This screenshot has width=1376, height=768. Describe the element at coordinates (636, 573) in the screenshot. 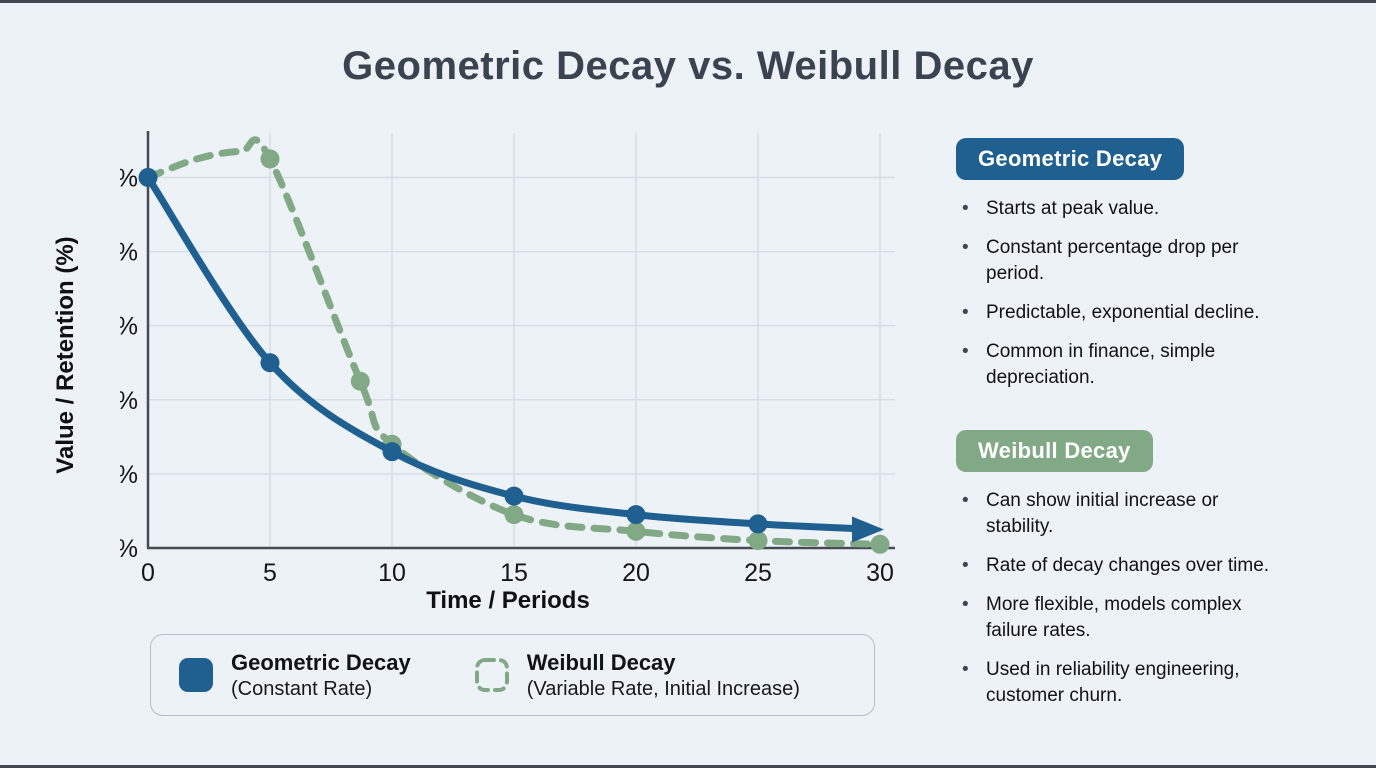

I see `x-tick-label: 20` at that location.